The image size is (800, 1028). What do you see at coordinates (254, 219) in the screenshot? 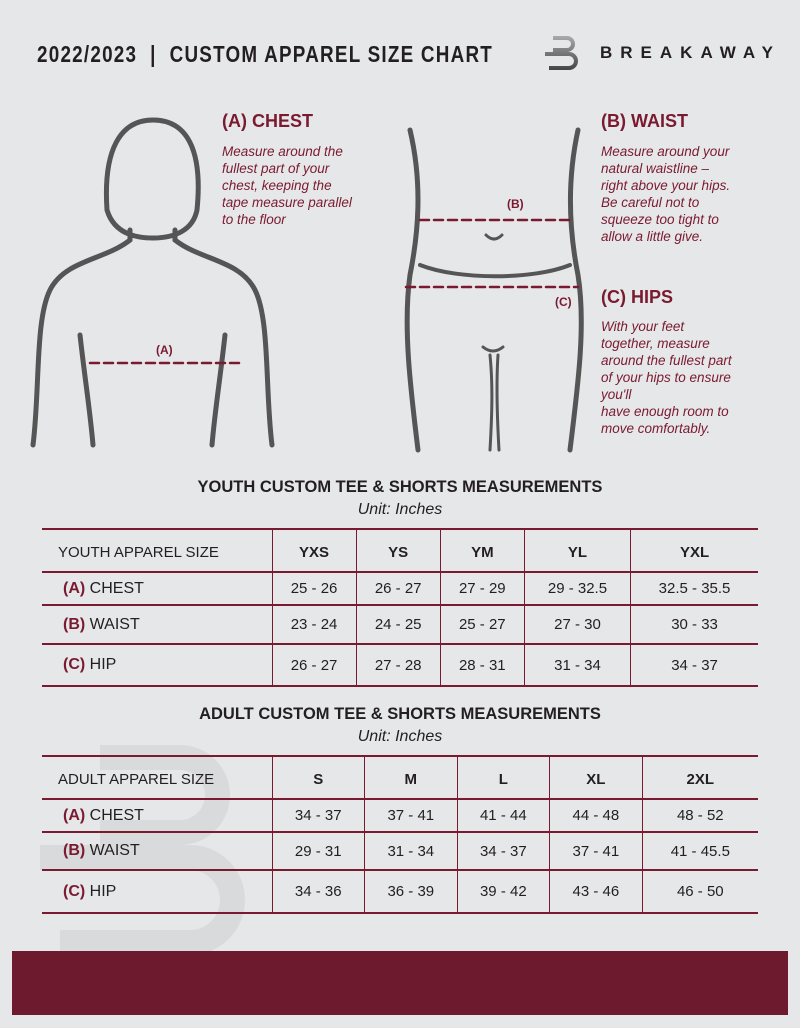
I see `text-line: to the floor` at bounding box center [254, 219].